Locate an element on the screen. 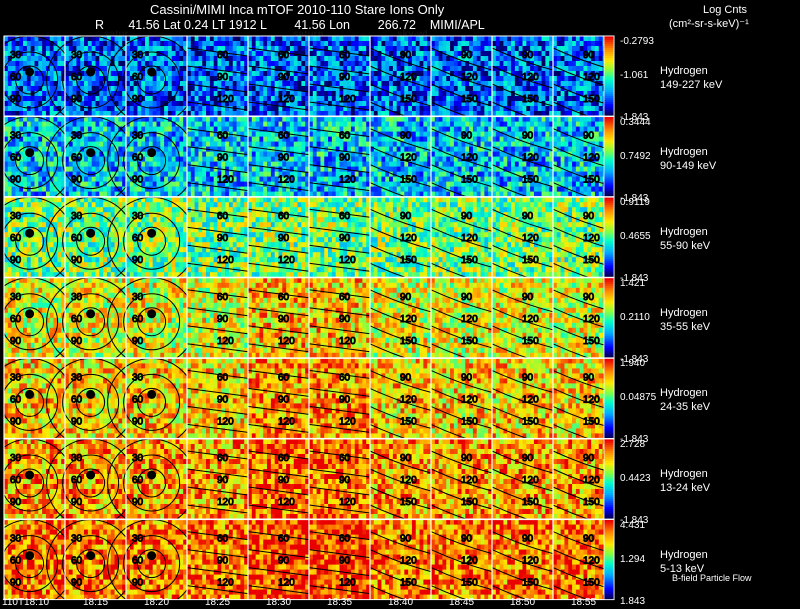 This screenshot has width=800, height=609. panel-0-col-7-contour-label-1: 120 is located at coordinates (469, 77).